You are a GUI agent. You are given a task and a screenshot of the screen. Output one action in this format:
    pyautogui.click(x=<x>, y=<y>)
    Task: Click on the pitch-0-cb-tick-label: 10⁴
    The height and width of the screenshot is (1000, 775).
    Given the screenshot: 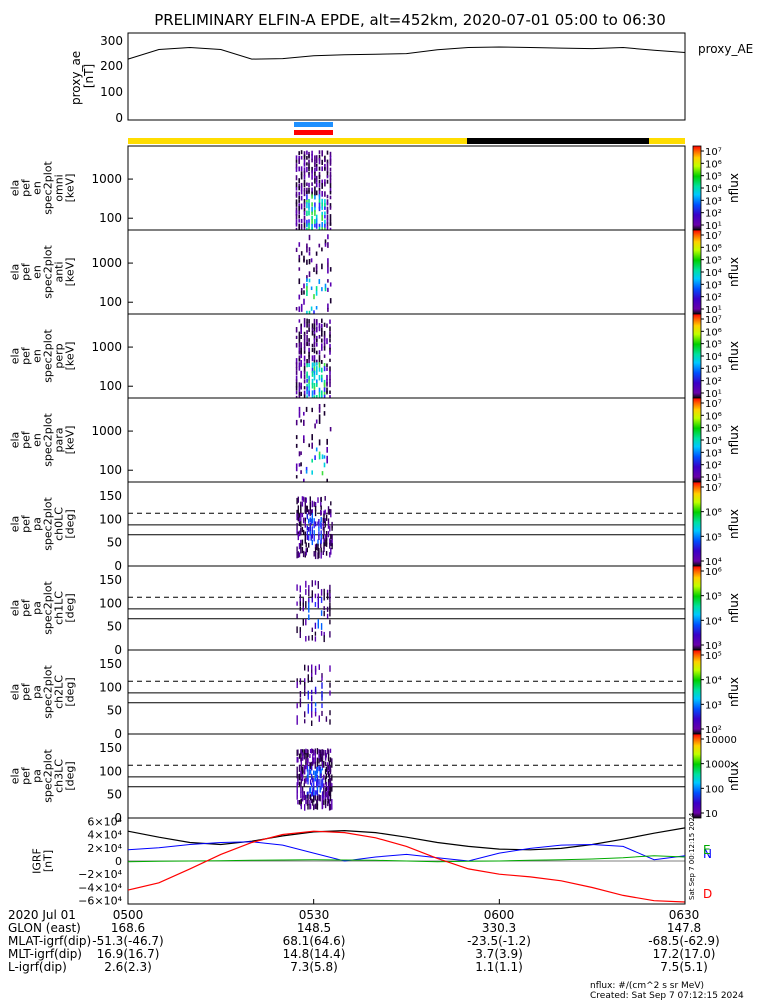 What is the action you would take?
    pyautogui.click(x=713, y=562)
    